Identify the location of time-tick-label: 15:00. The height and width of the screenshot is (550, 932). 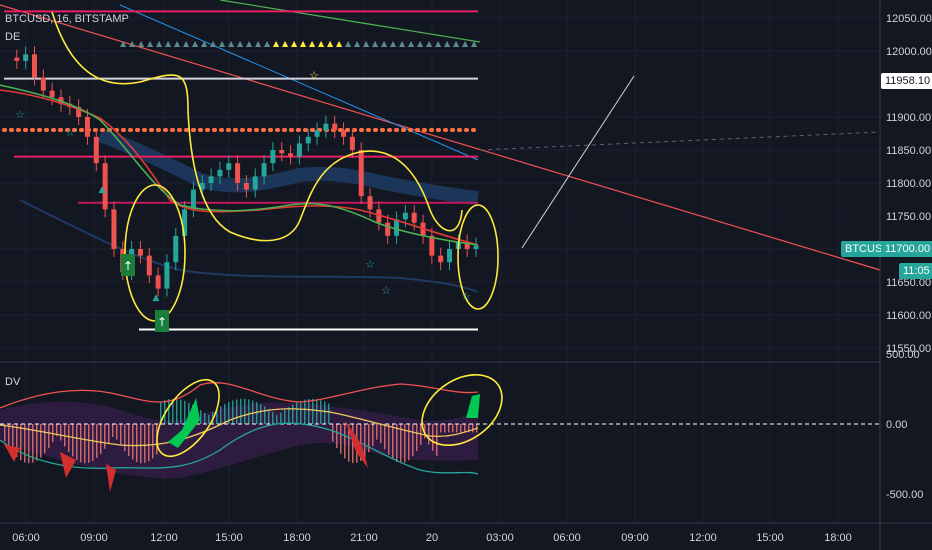
(229, 538).